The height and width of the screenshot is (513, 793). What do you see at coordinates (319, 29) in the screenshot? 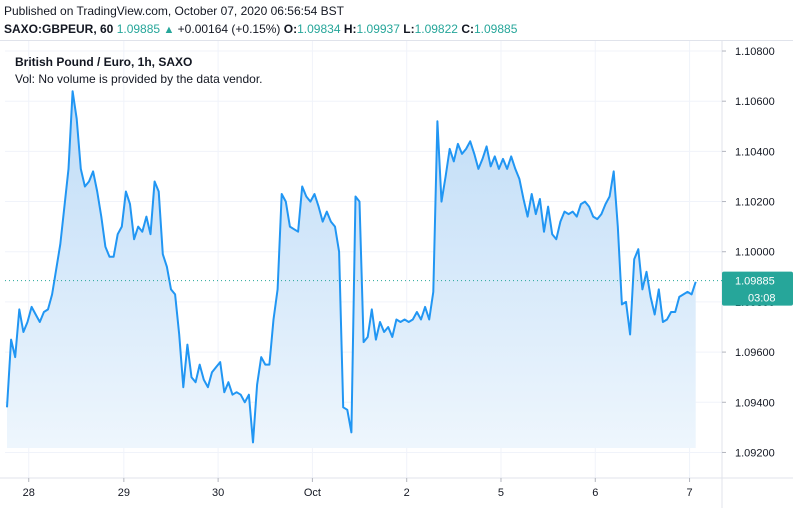
I see `open-value: 1.09834` at bounding box center [319, 29].